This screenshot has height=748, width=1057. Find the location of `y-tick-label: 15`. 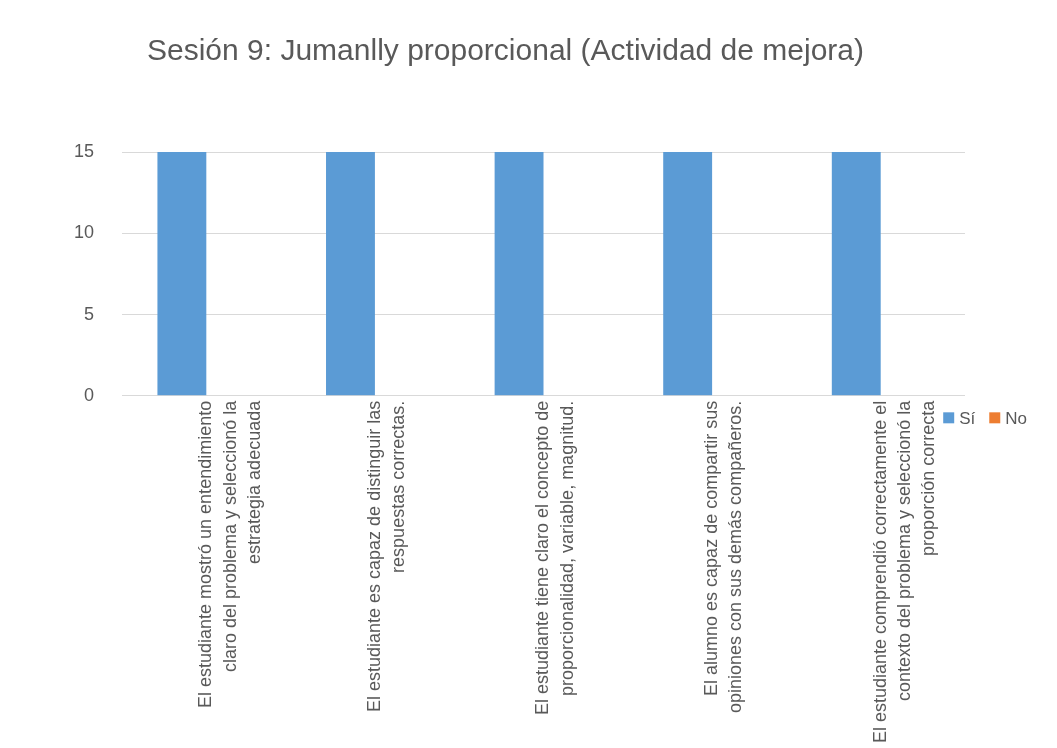

y-tick-label: 15 is located at coordinates (84, 150).